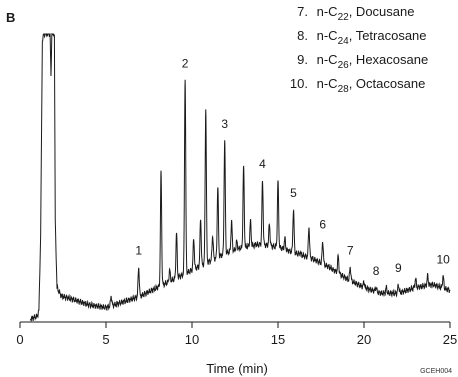 The width and height of the screenshot is (458, 377). I want to click on figure-code: GCEH004, so click(436, 371).